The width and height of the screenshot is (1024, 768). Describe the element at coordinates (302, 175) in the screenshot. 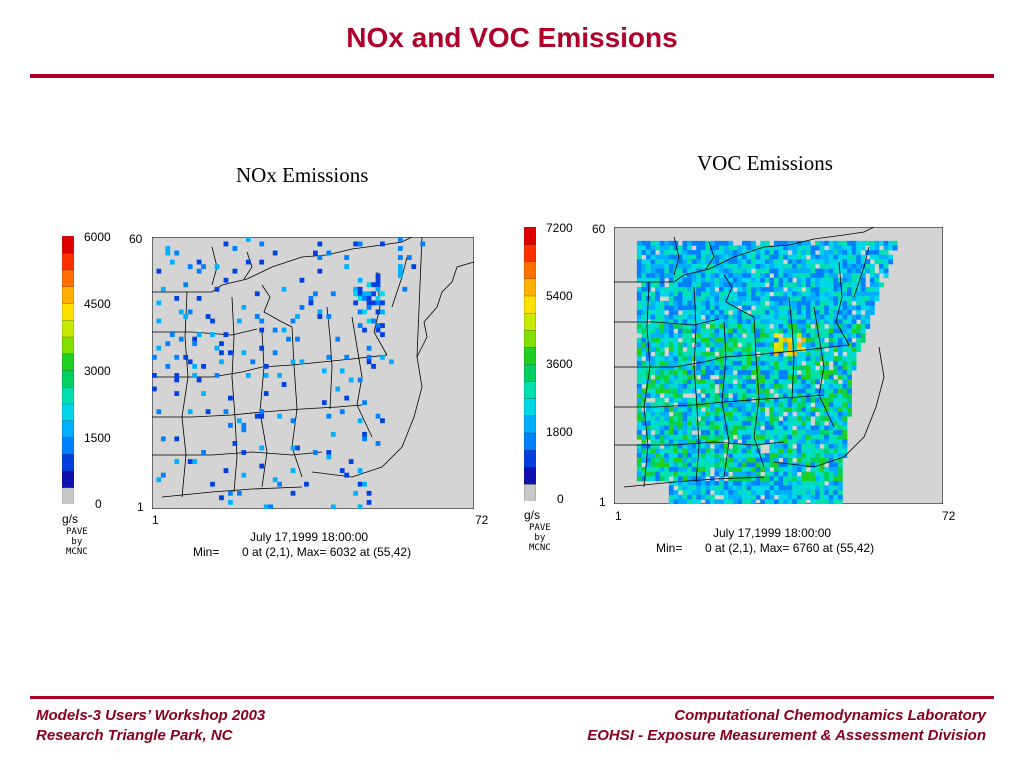

I see `nox-panel-title: NOx Emissions` at that location.